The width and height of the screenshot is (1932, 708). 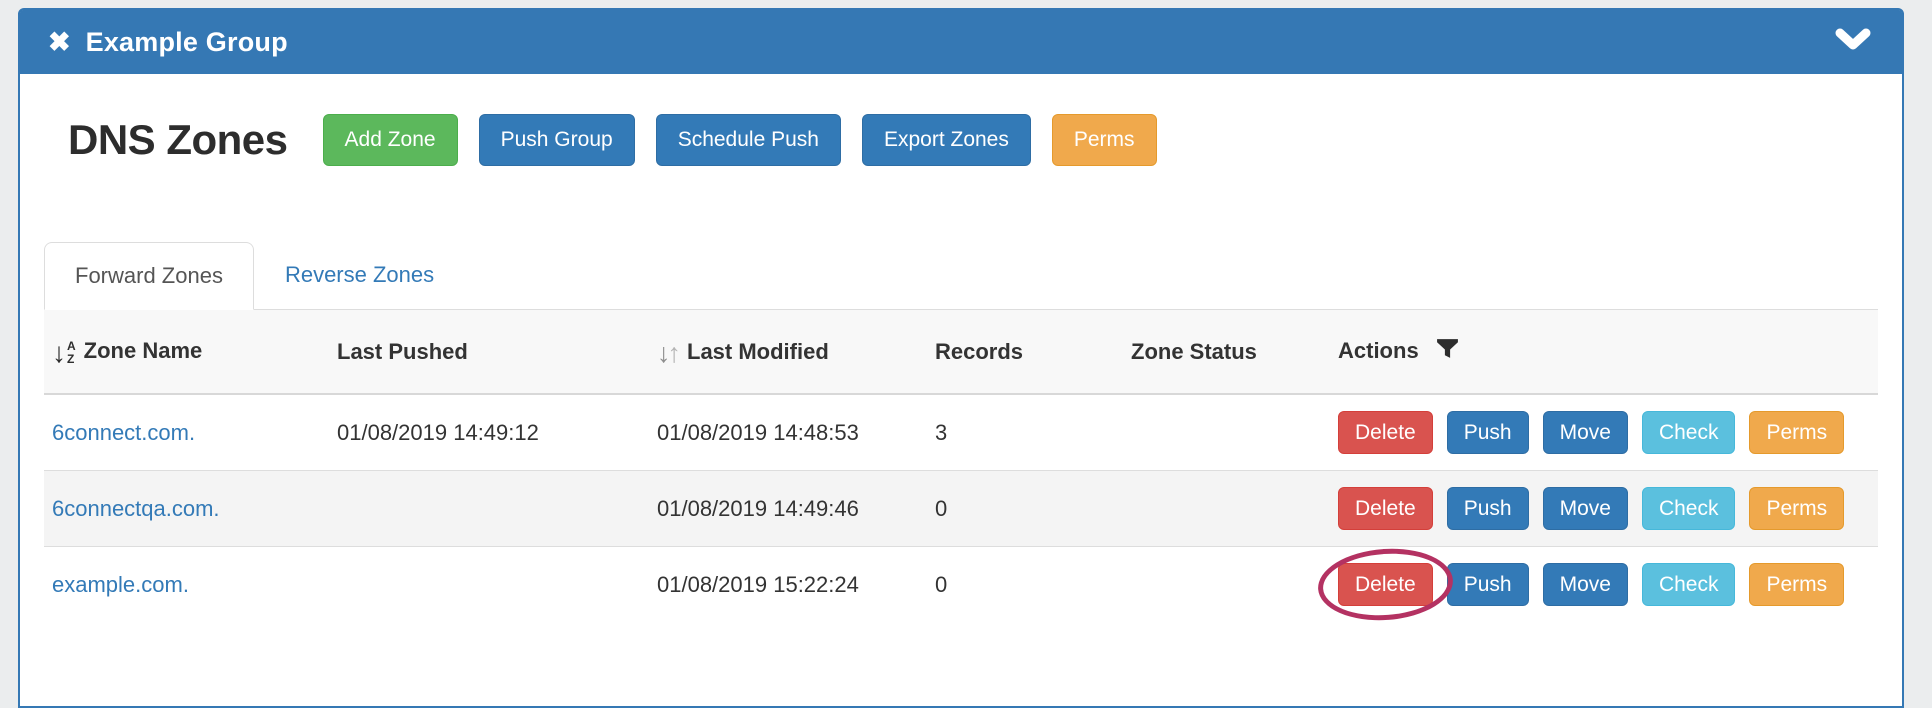 I want to click on records-cell: 3, so click(x=941, y=432).